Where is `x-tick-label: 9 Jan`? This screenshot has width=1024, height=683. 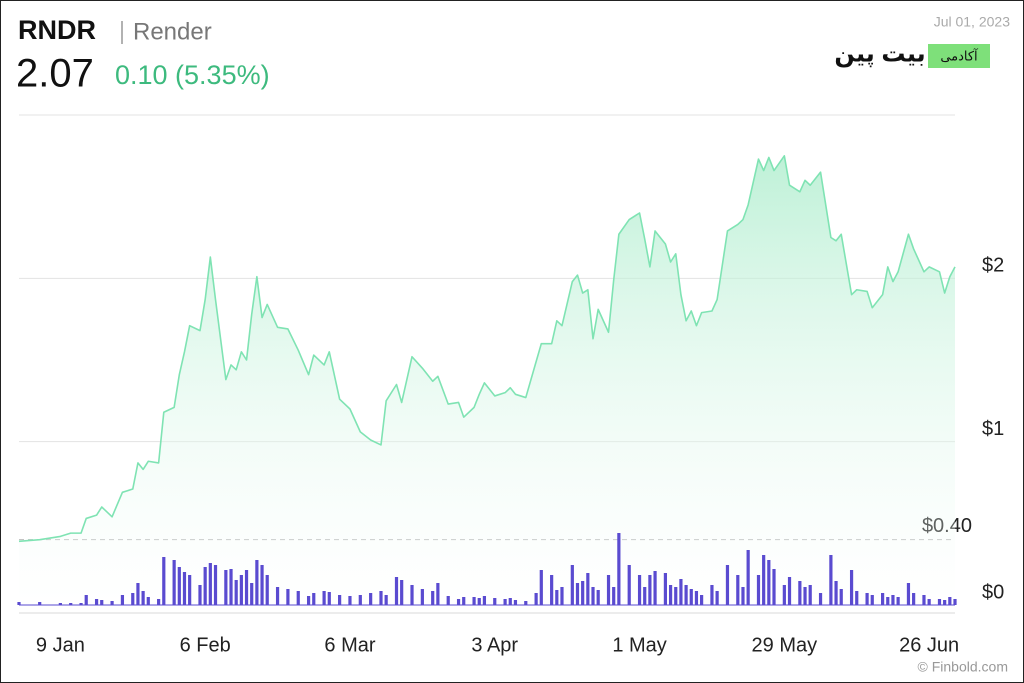 x-tick-label: 9 Jan is located at coordinates (60, 645).